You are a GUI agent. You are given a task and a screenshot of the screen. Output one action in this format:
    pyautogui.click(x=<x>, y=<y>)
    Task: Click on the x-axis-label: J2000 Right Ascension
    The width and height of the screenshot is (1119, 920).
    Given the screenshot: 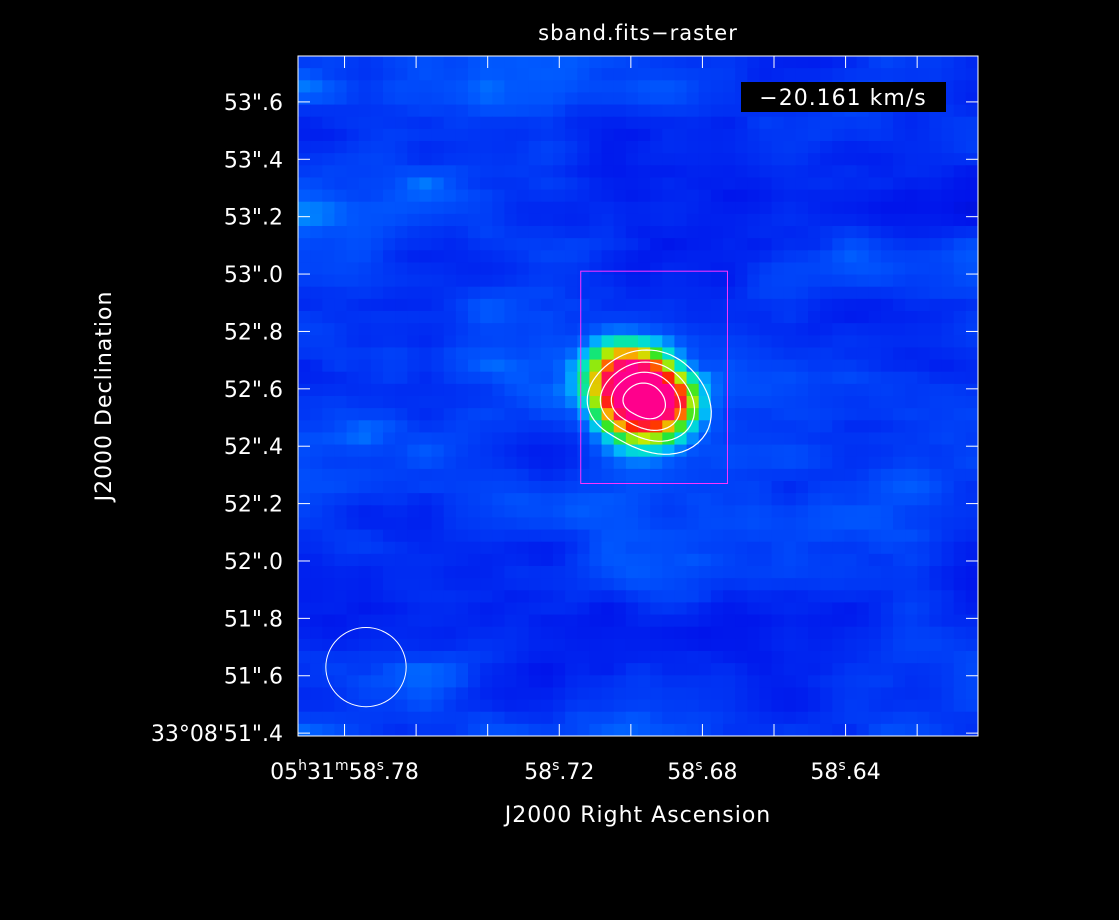 What is the action you would take?
    pyautogui.click(x=637, y=815)
    